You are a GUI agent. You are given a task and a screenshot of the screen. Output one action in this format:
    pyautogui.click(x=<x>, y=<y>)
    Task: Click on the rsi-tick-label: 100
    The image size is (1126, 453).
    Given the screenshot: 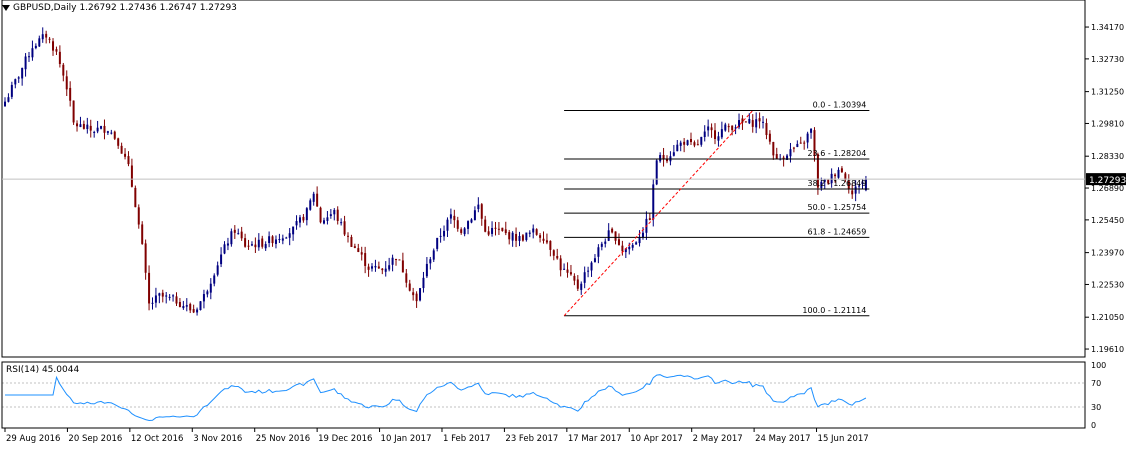 What is the action you would take?
    pyautogui.click(x=1098, y=365)
    